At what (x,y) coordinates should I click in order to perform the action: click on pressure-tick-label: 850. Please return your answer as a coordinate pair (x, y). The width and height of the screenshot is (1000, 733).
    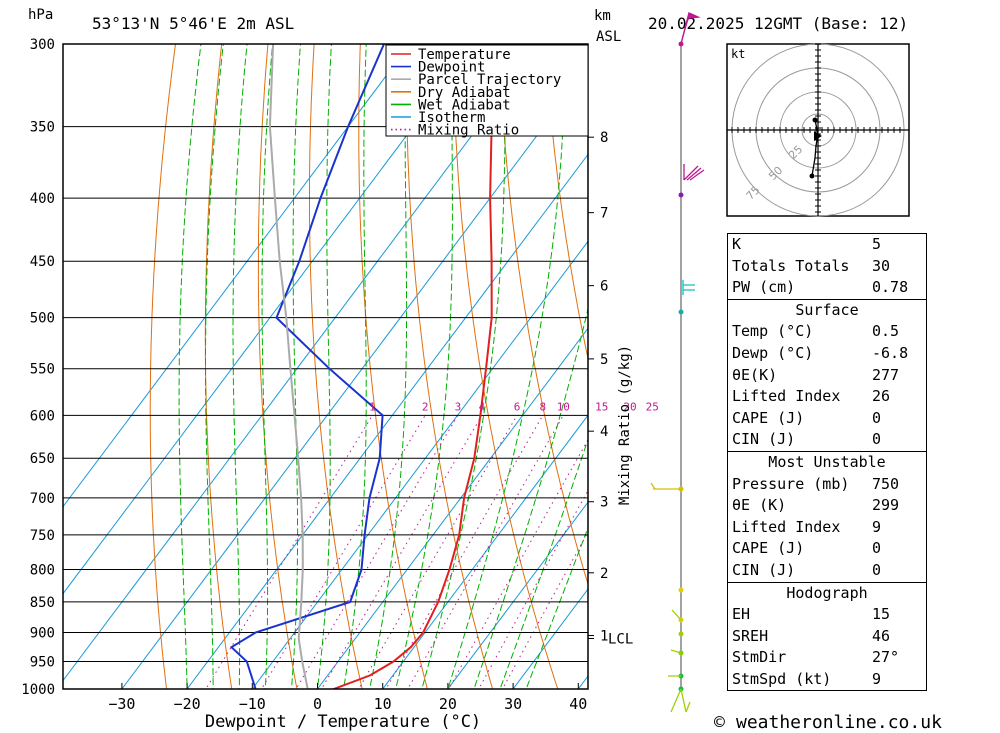
    Looking at the image, I should click on (42, 603).